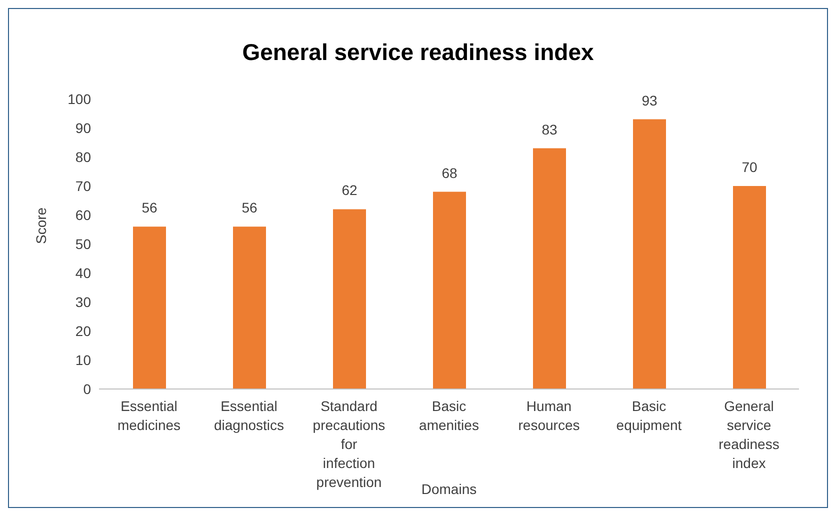 The image size is (838, 515). What do you see at coordinates (83, 186) in the screenshot?
I see `y-tick-label: 70` at bounding box center [83, 186].